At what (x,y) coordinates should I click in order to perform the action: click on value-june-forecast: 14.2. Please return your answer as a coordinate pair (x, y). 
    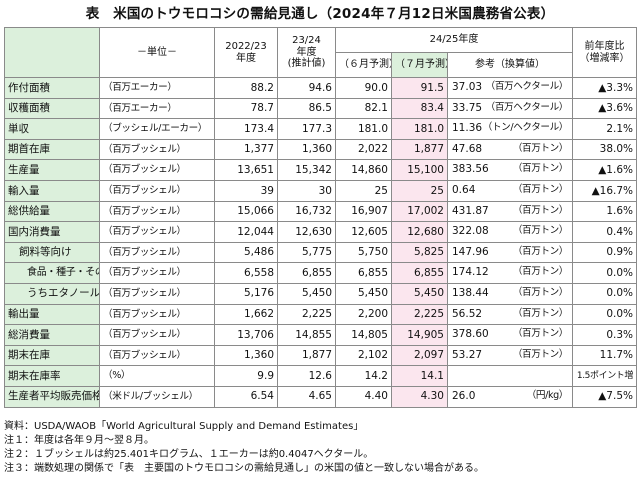
    Looking at the image, I should click on (363, 376).